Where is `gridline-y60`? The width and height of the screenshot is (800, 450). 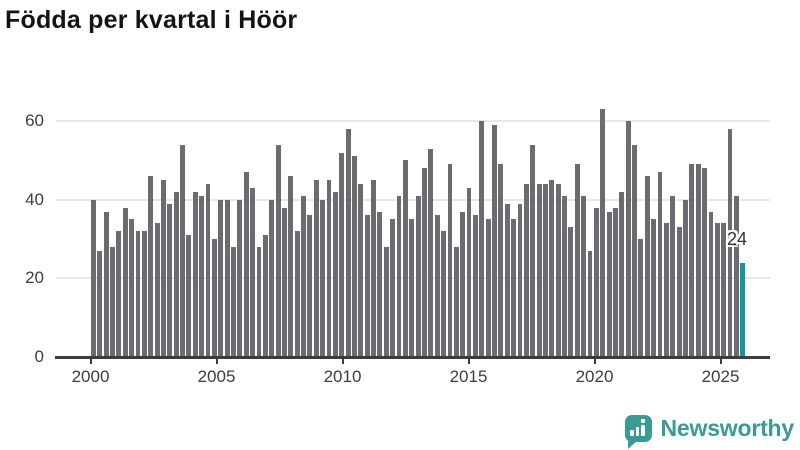
gridline-y60 is located at coordinates (413, 121).